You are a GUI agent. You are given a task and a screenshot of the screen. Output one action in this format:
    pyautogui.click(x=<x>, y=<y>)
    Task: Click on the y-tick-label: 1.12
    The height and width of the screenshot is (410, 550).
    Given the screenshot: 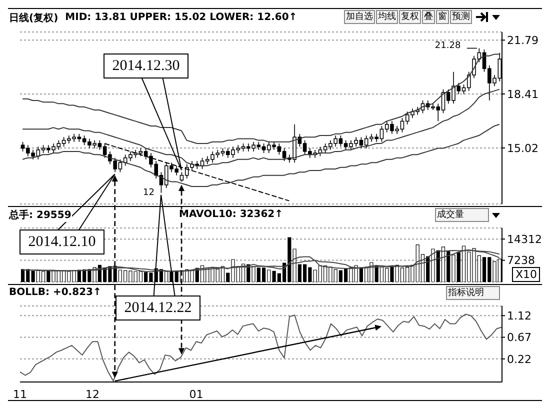 What is the action you would take?
    pyautogui.click(x=519, y=316)
    